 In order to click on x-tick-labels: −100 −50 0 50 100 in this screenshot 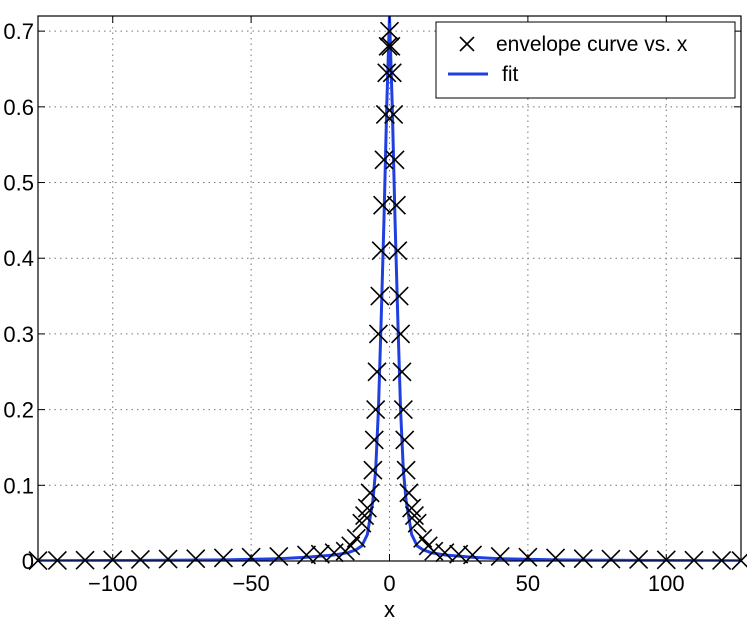, I will do `click(386, 583)`.